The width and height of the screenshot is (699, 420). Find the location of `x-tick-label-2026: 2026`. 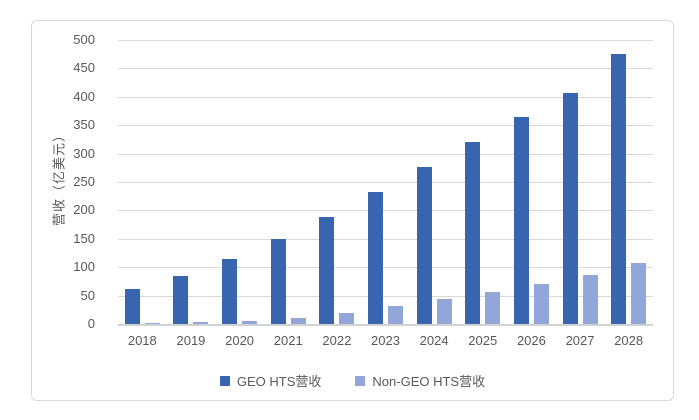

x-tick-label-2026: 2026 is located at coordinates (531, 340).